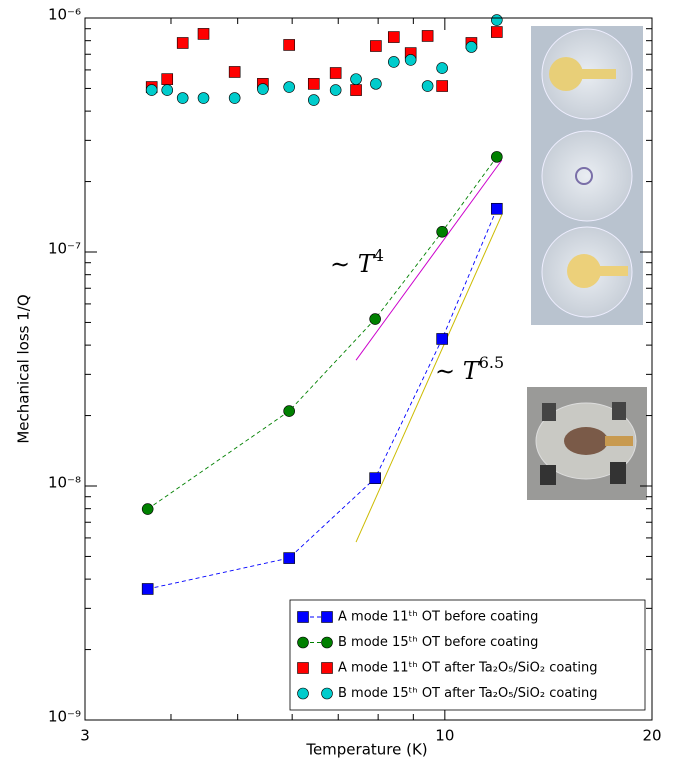 This screenshot has width=678, height=764. I want to click on x-tick-label: 3, so click(85, 736).